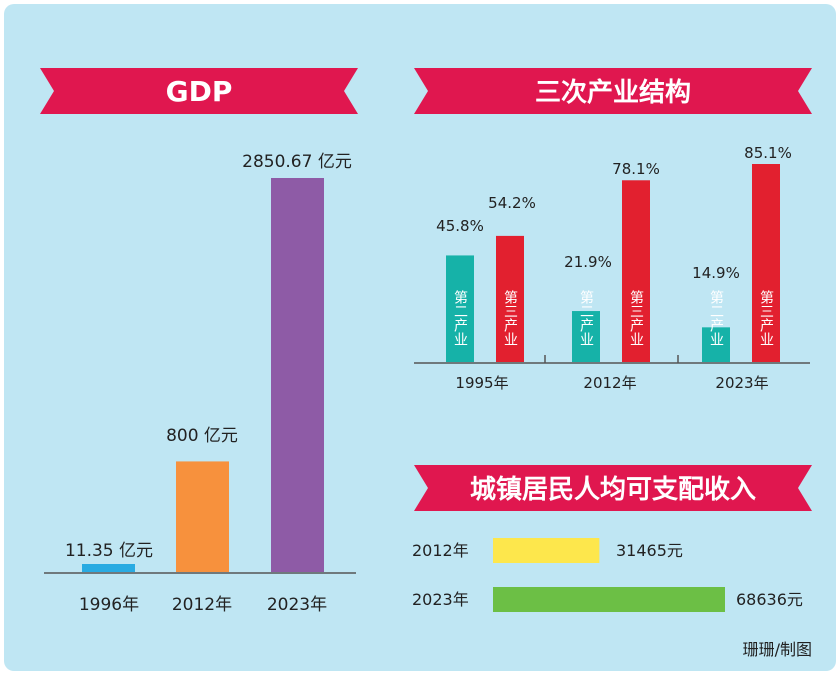 The height and width of the screenshot is (675, 840). What do you see at coordinates (636, 169) in the screenshot?
I see `industry-value-label: 78.1%` at bounding box center [636, 169].